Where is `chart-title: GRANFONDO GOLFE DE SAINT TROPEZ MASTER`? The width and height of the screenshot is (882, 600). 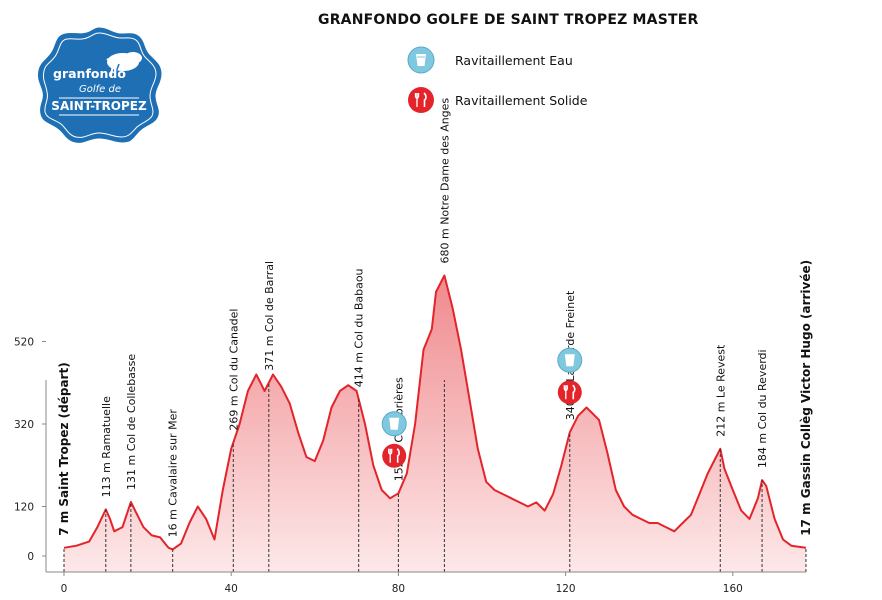
chart-title: GRANFONDO GOLFE DE SAINT TROPEZ MASTER is located at coordinates (508, 20).